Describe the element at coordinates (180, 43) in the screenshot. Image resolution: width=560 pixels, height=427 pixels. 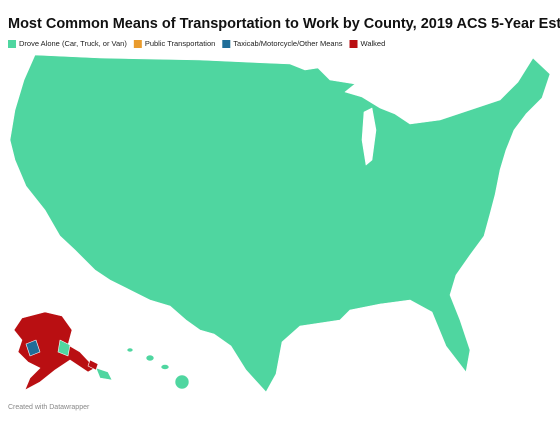
I see `legend-label: Public Transportation` at that location.